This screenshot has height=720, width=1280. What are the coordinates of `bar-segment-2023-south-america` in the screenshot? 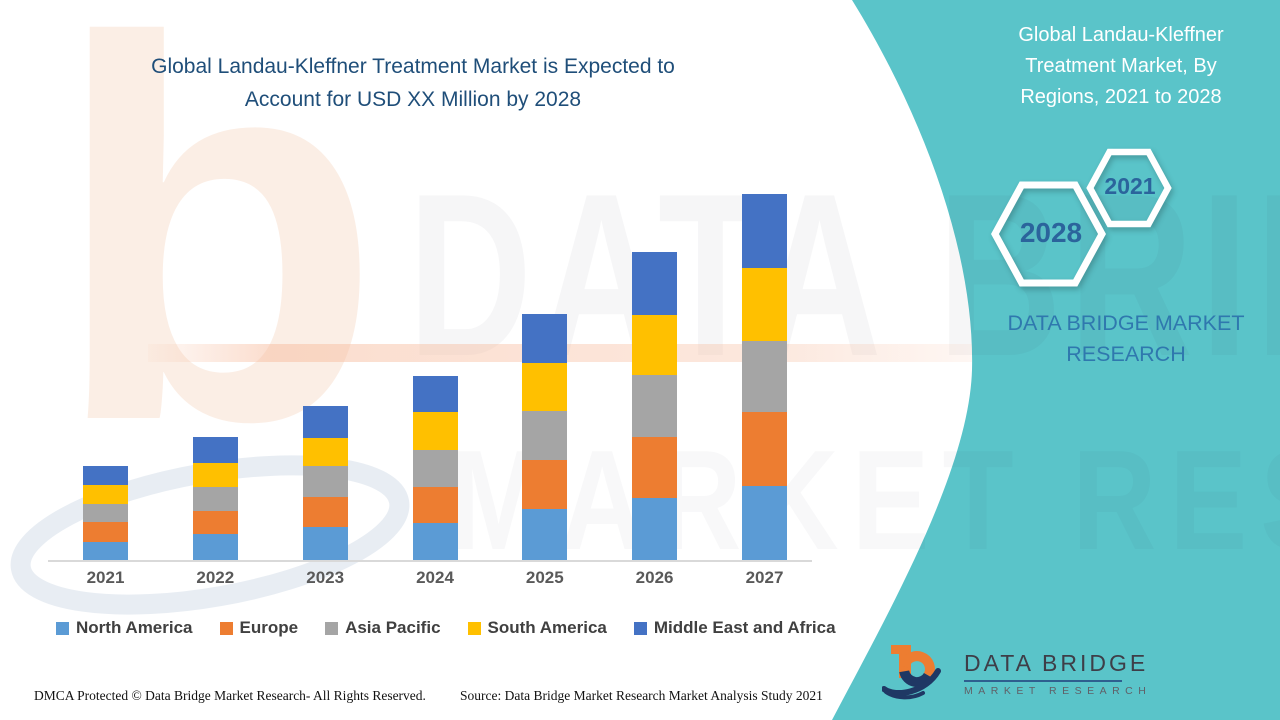 It's located at (325, 452).